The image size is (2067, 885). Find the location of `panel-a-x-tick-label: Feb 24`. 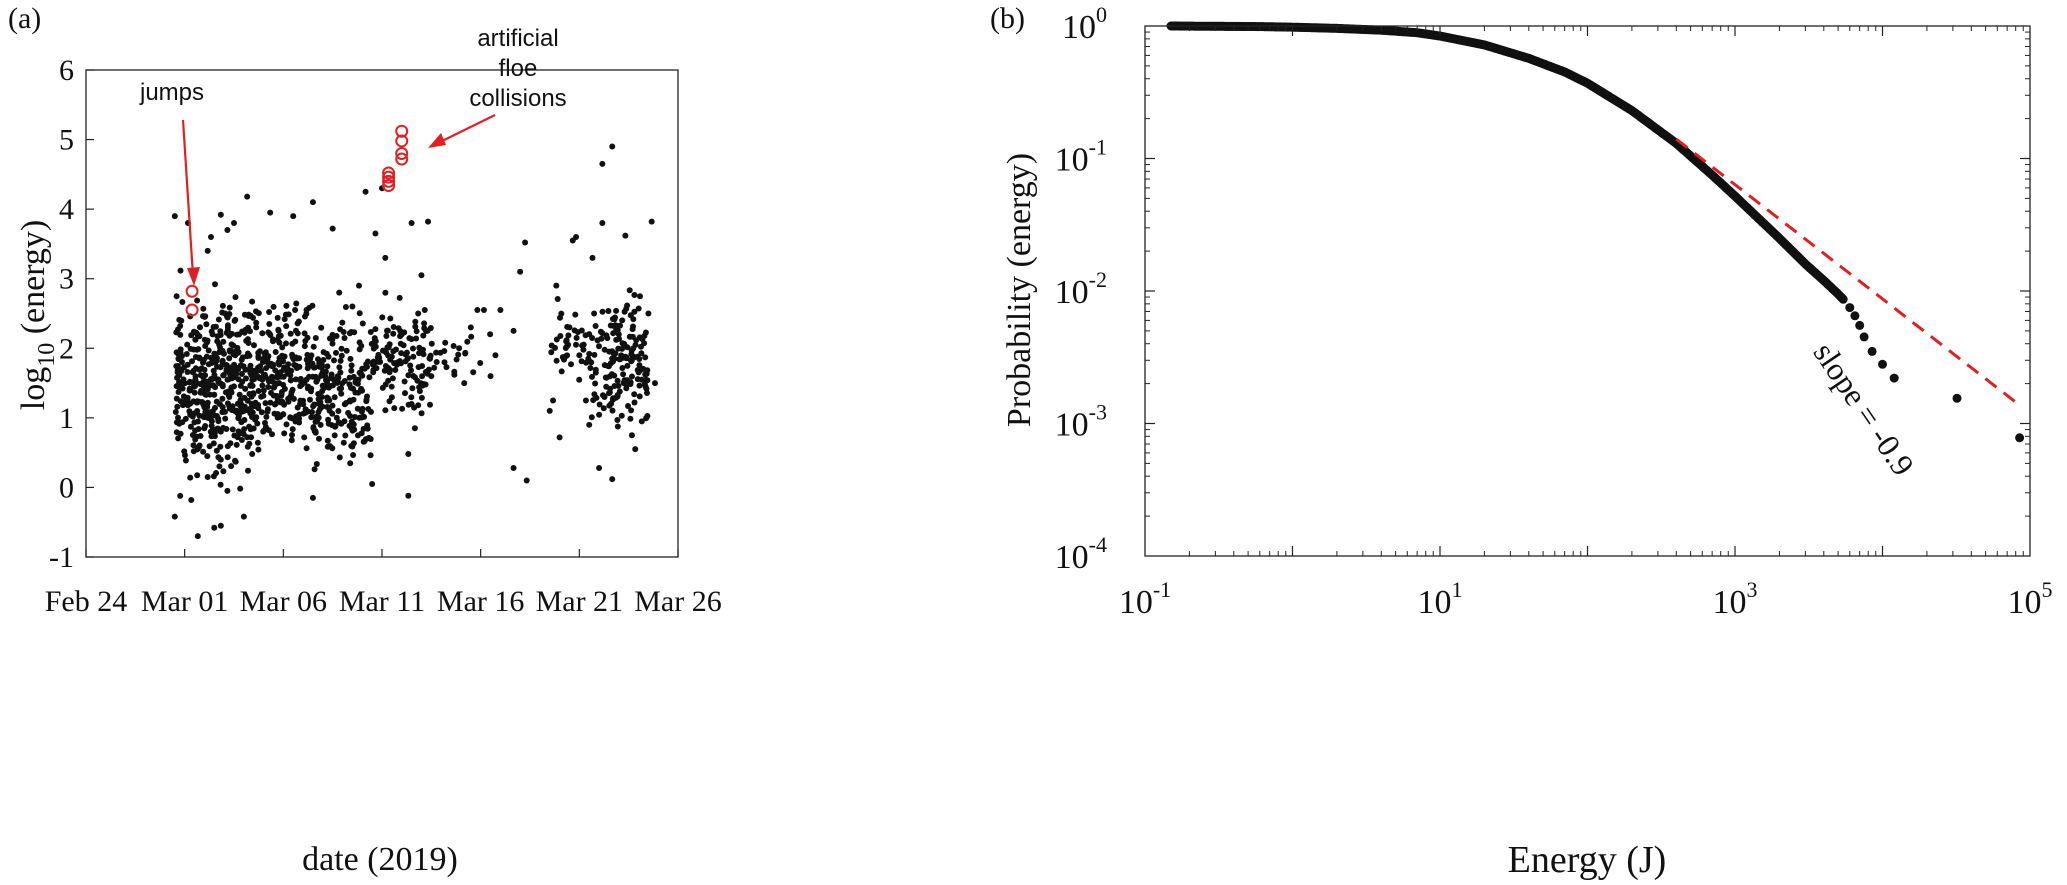

panel-a-x-tick-label: Feb 24 is located at coordinates (86, 601).